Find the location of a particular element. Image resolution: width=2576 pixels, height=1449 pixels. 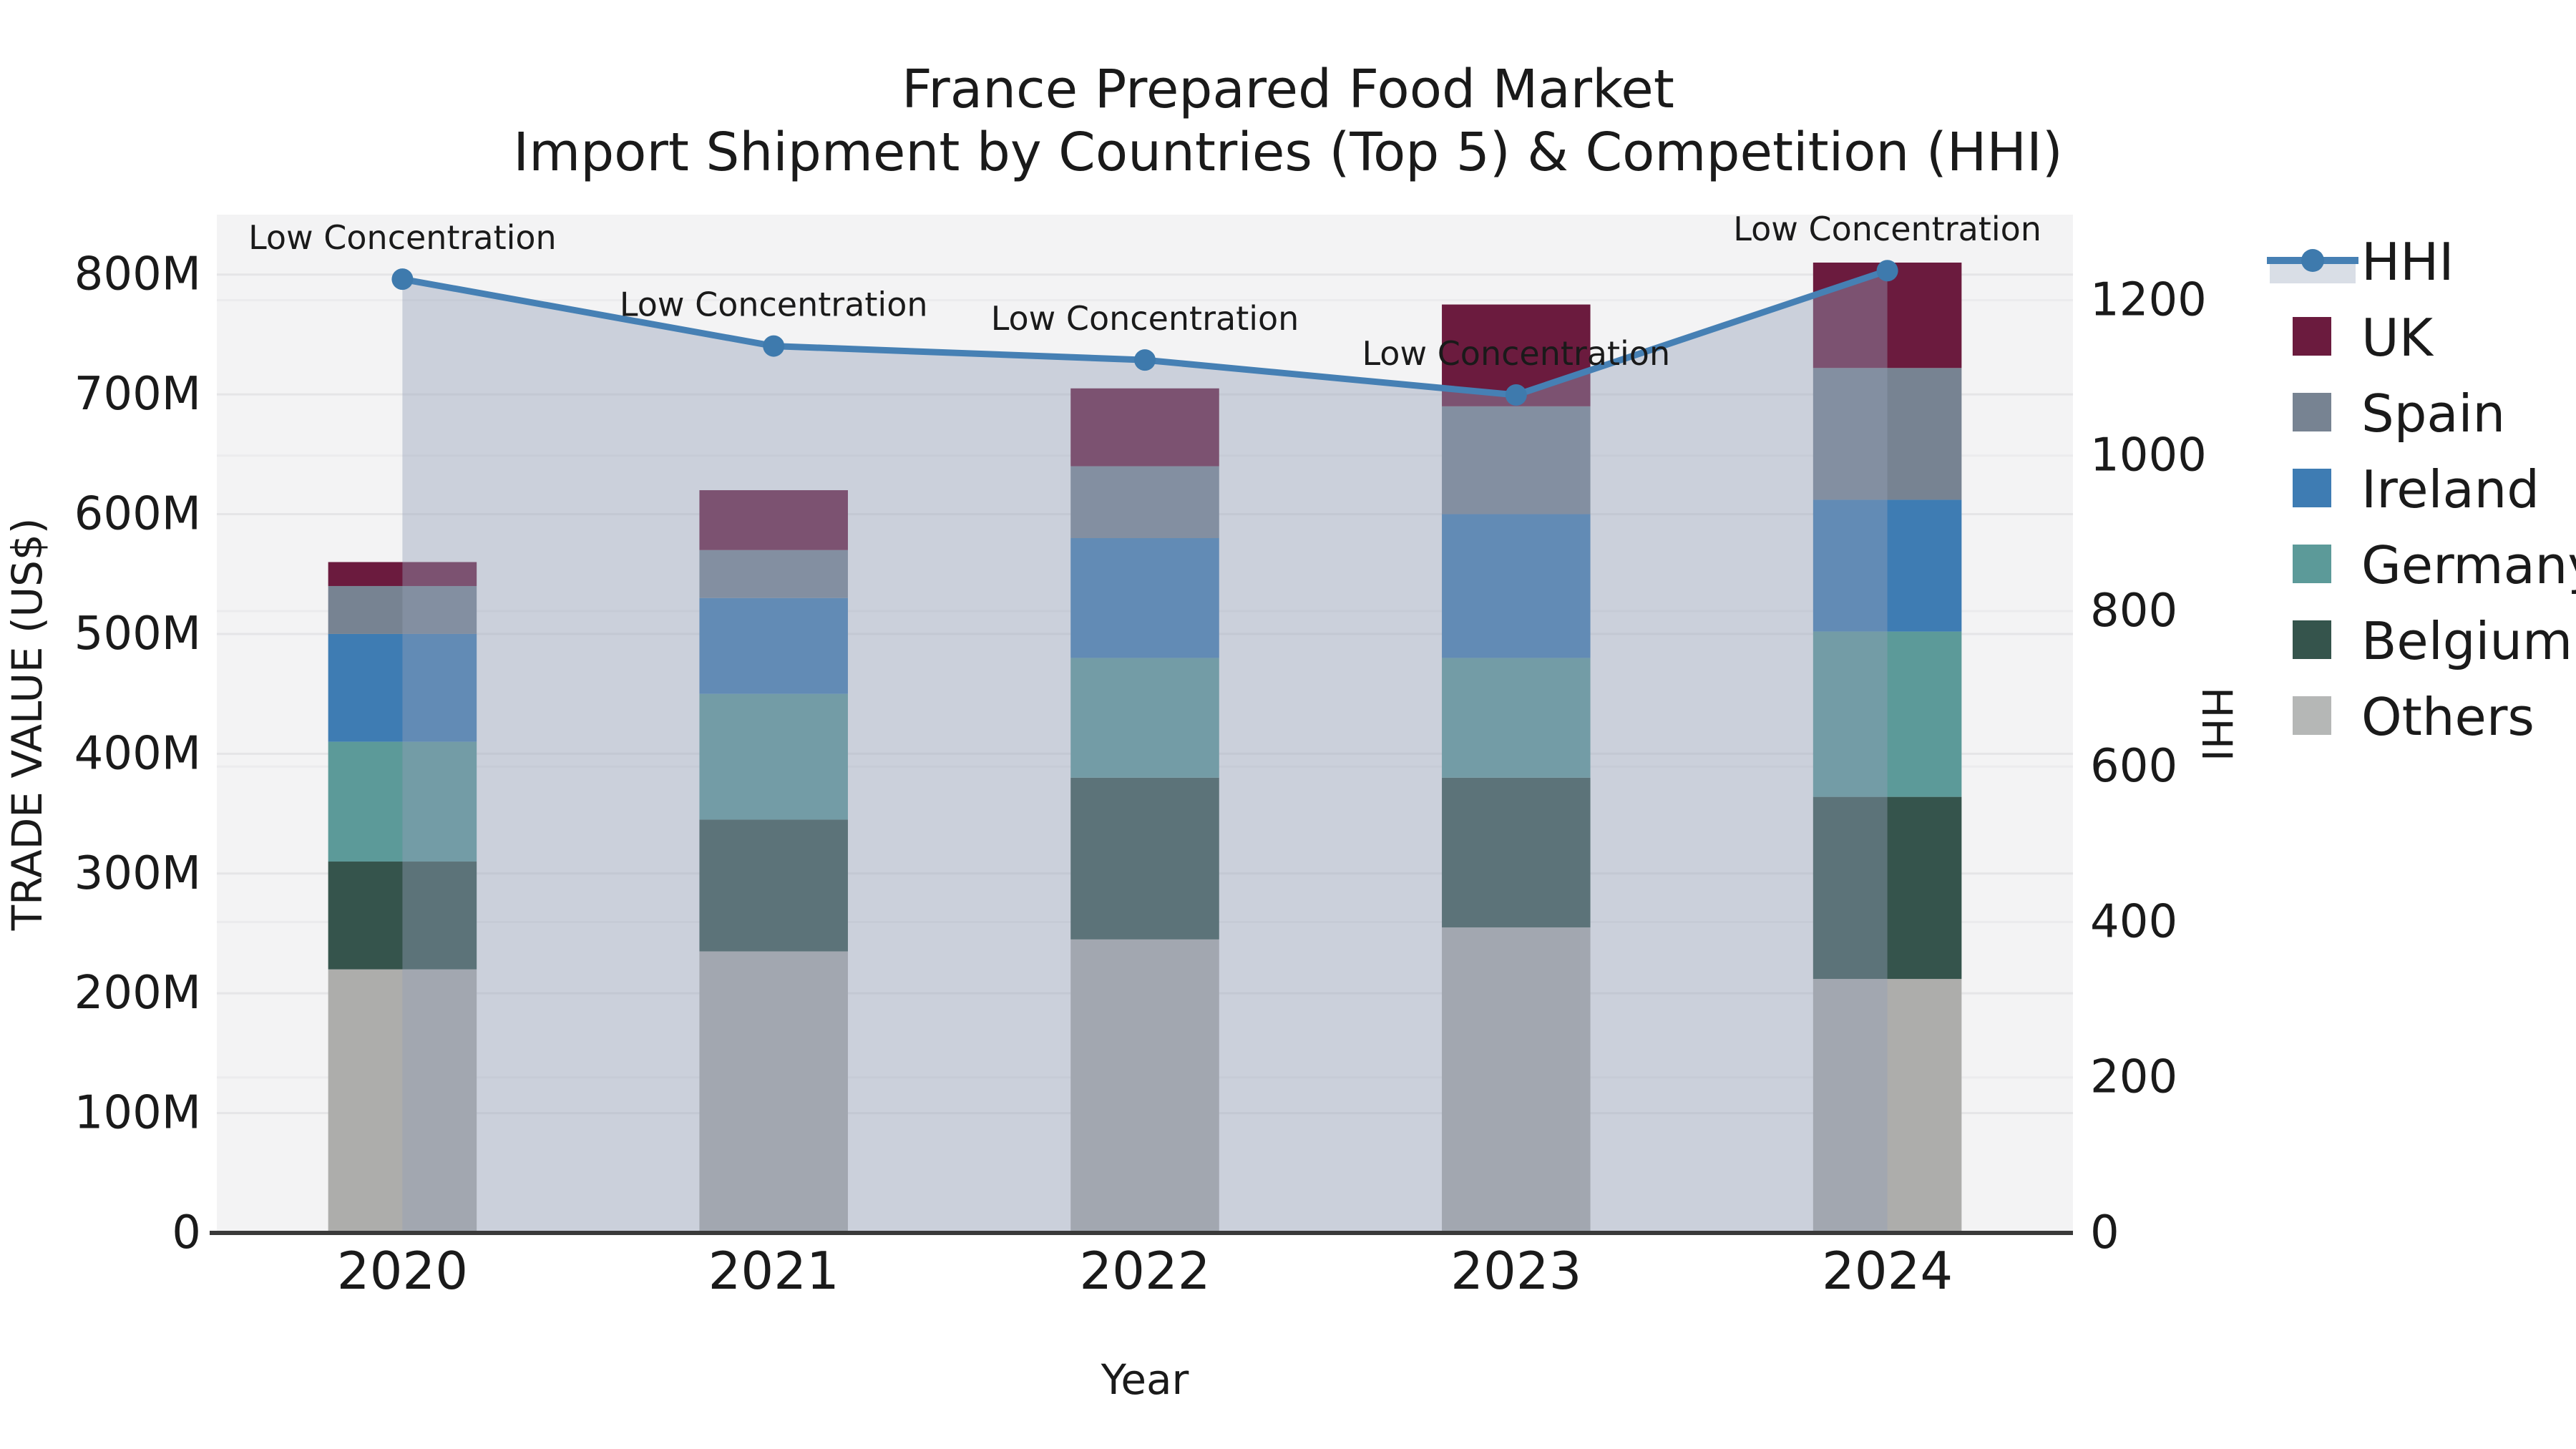

bar-segment-germany-2020 is located at coordinates (402, 801).